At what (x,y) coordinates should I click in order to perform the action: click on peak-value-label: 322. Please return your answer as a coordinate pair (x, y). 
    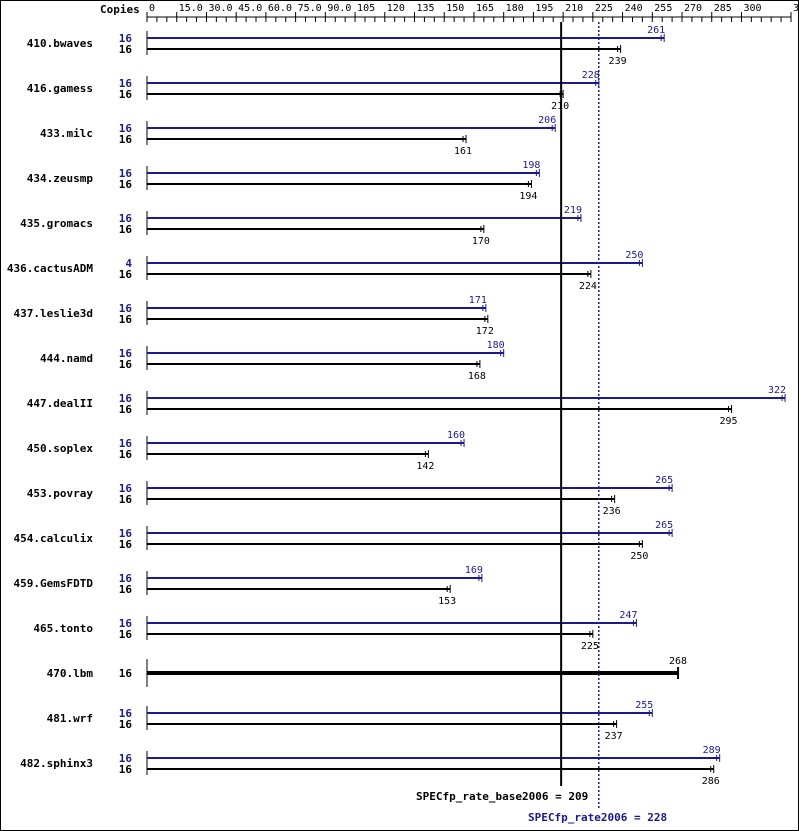
    Looking at the image, I should click on (777, 390).